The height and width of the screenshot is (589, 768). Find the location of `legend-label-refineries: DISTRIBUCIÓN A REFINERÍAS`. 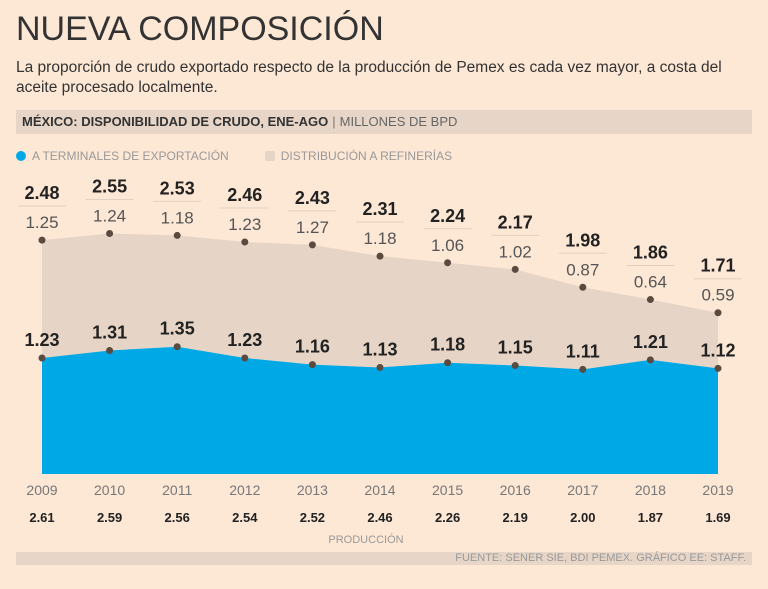

legend-label-refineries: DISTRIBUCIÓN A REFINERÍAS is located at coordinates (366, 156).